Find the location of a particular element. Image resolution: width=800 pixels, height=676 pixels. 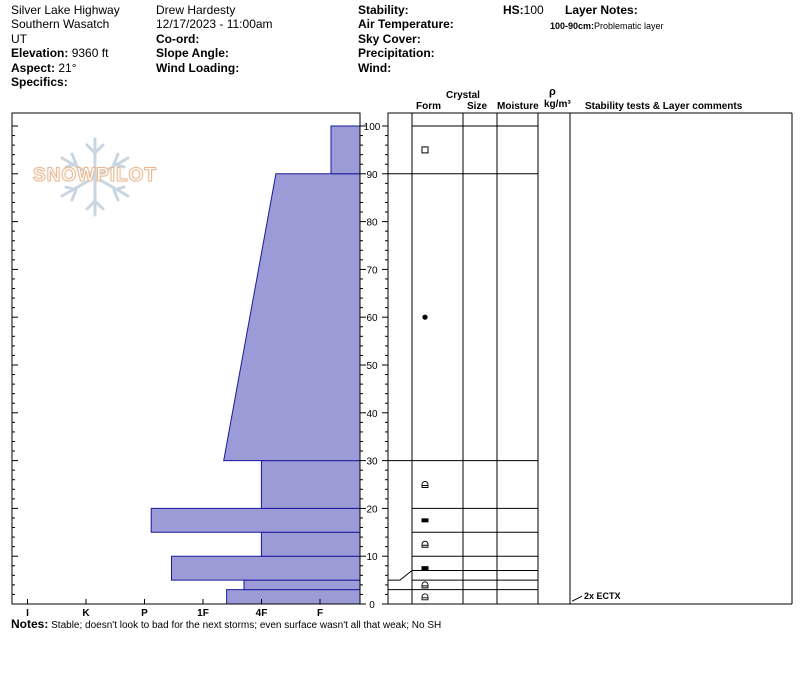

elevation: Elevation: 9360 ft is located at coordinates (59, 53).